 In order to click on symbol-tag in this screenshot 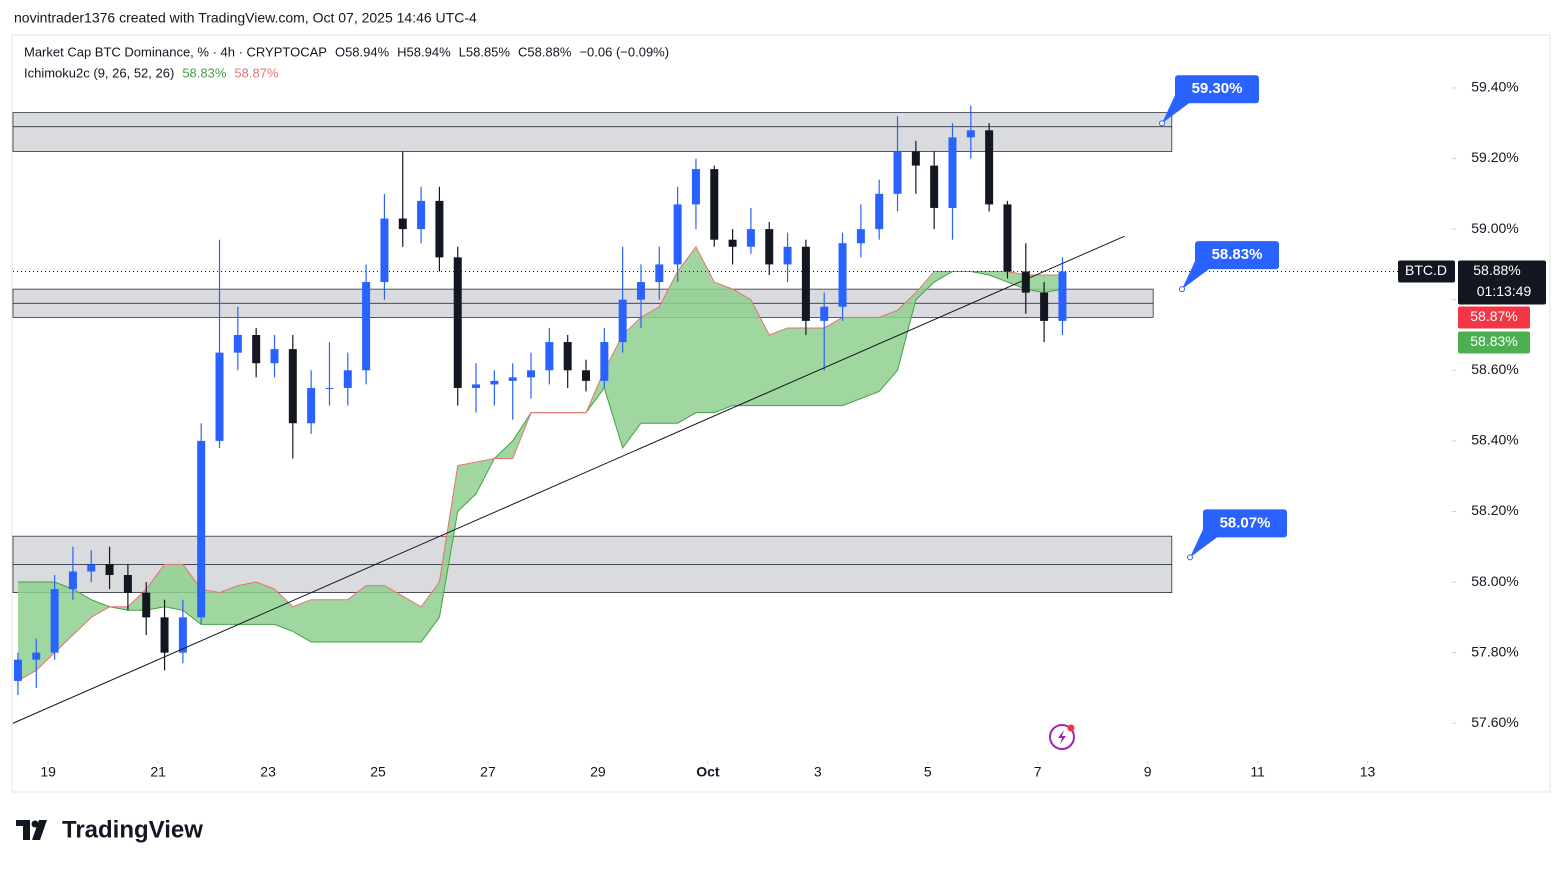, I will do `click(1426, 271)`.